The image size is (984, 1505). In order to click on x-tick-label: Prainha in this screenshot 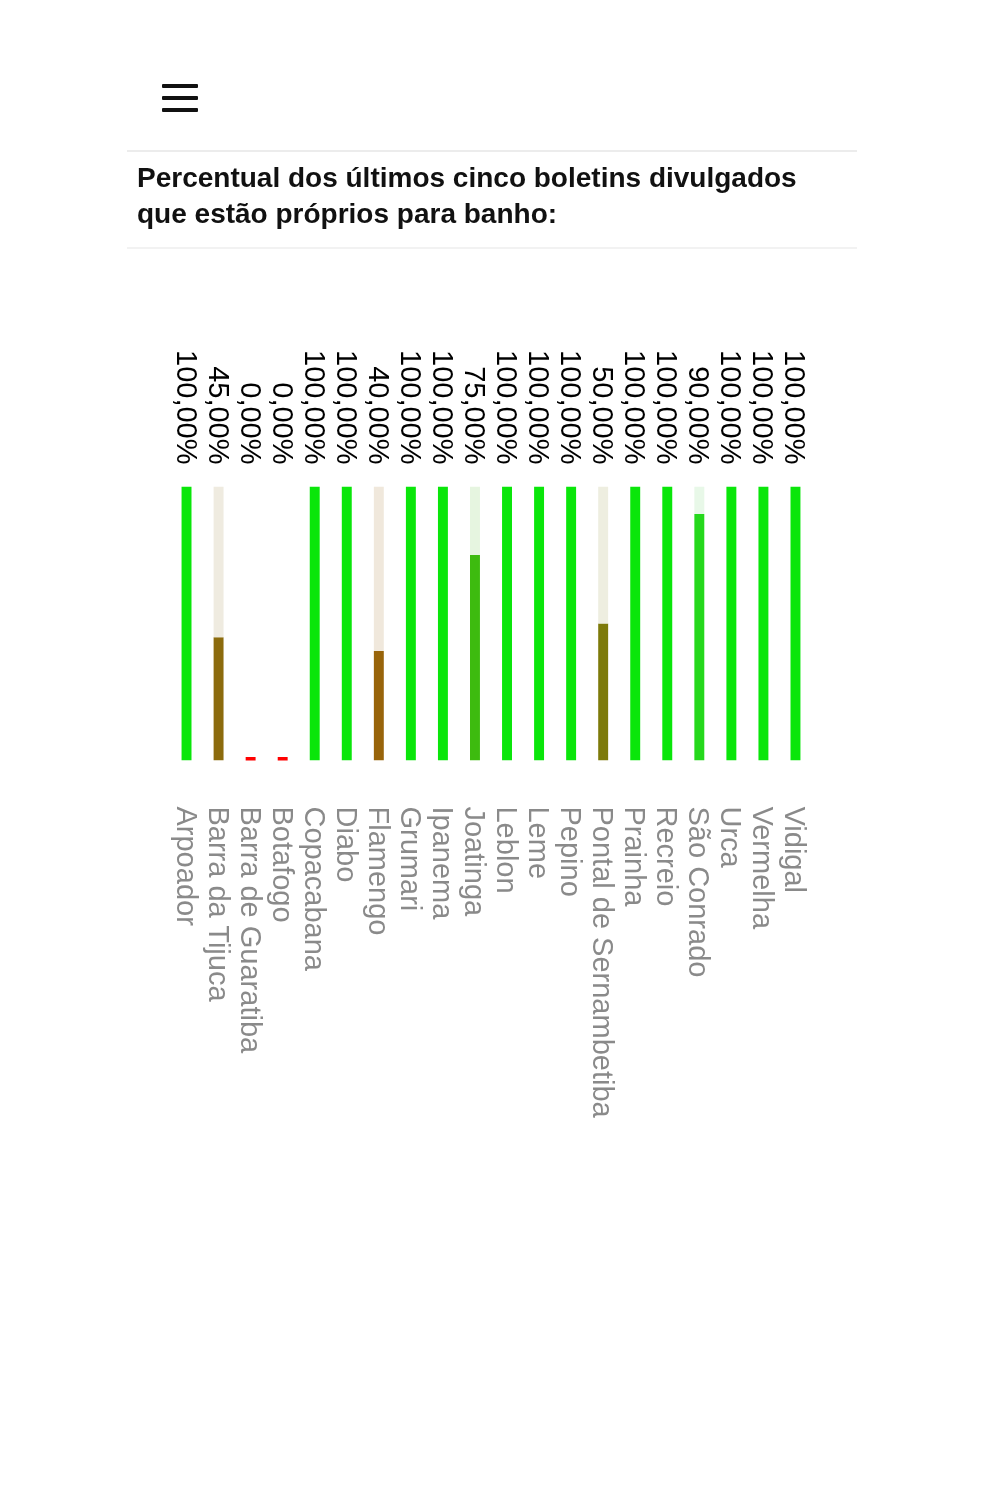, I will do `click(635, 857)`.